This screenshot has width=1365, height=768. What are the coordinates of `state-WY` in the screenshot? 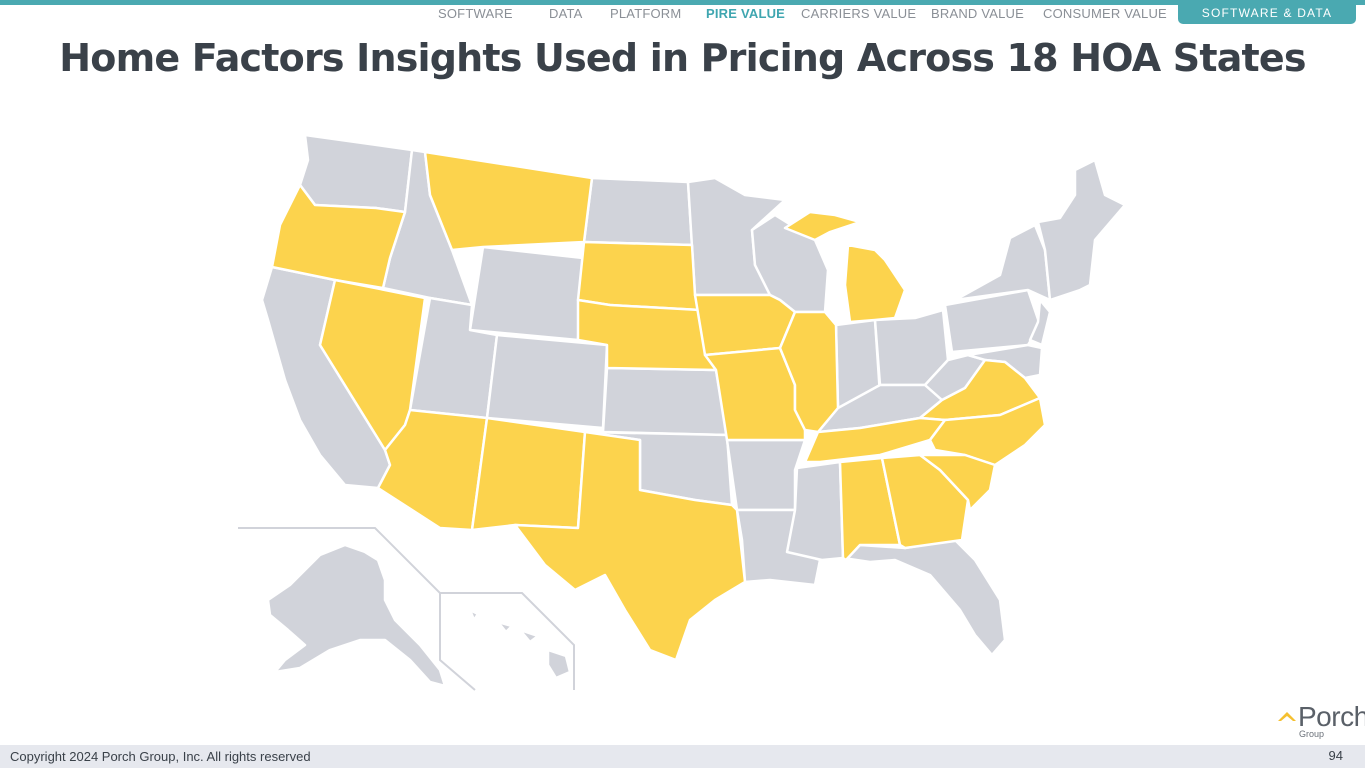 It's located at (526, 293).